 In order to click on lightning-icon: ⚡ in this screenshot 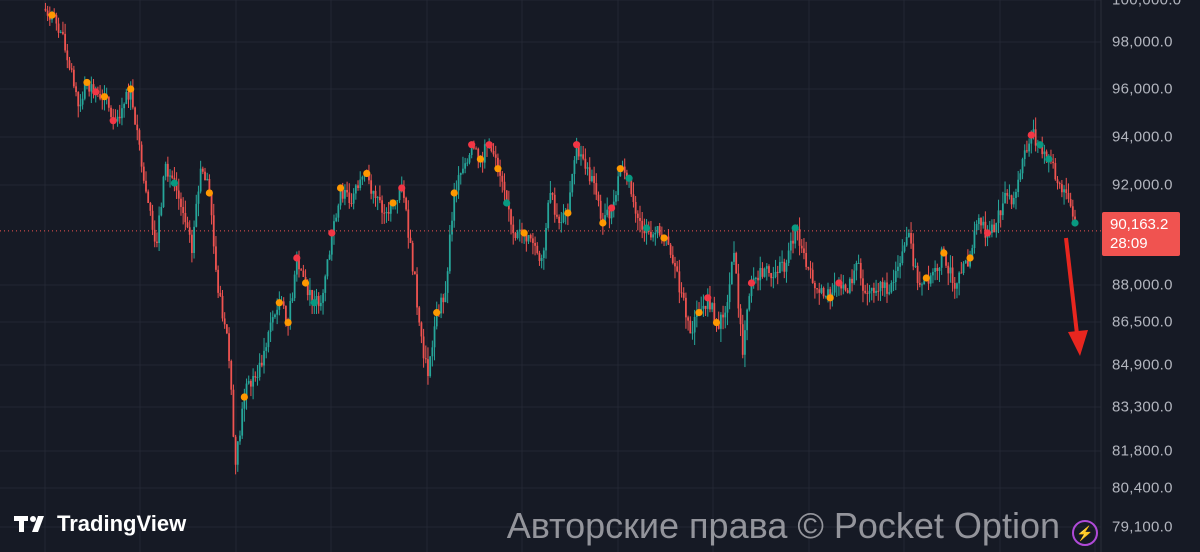, I will do `click(1085, 533)`.